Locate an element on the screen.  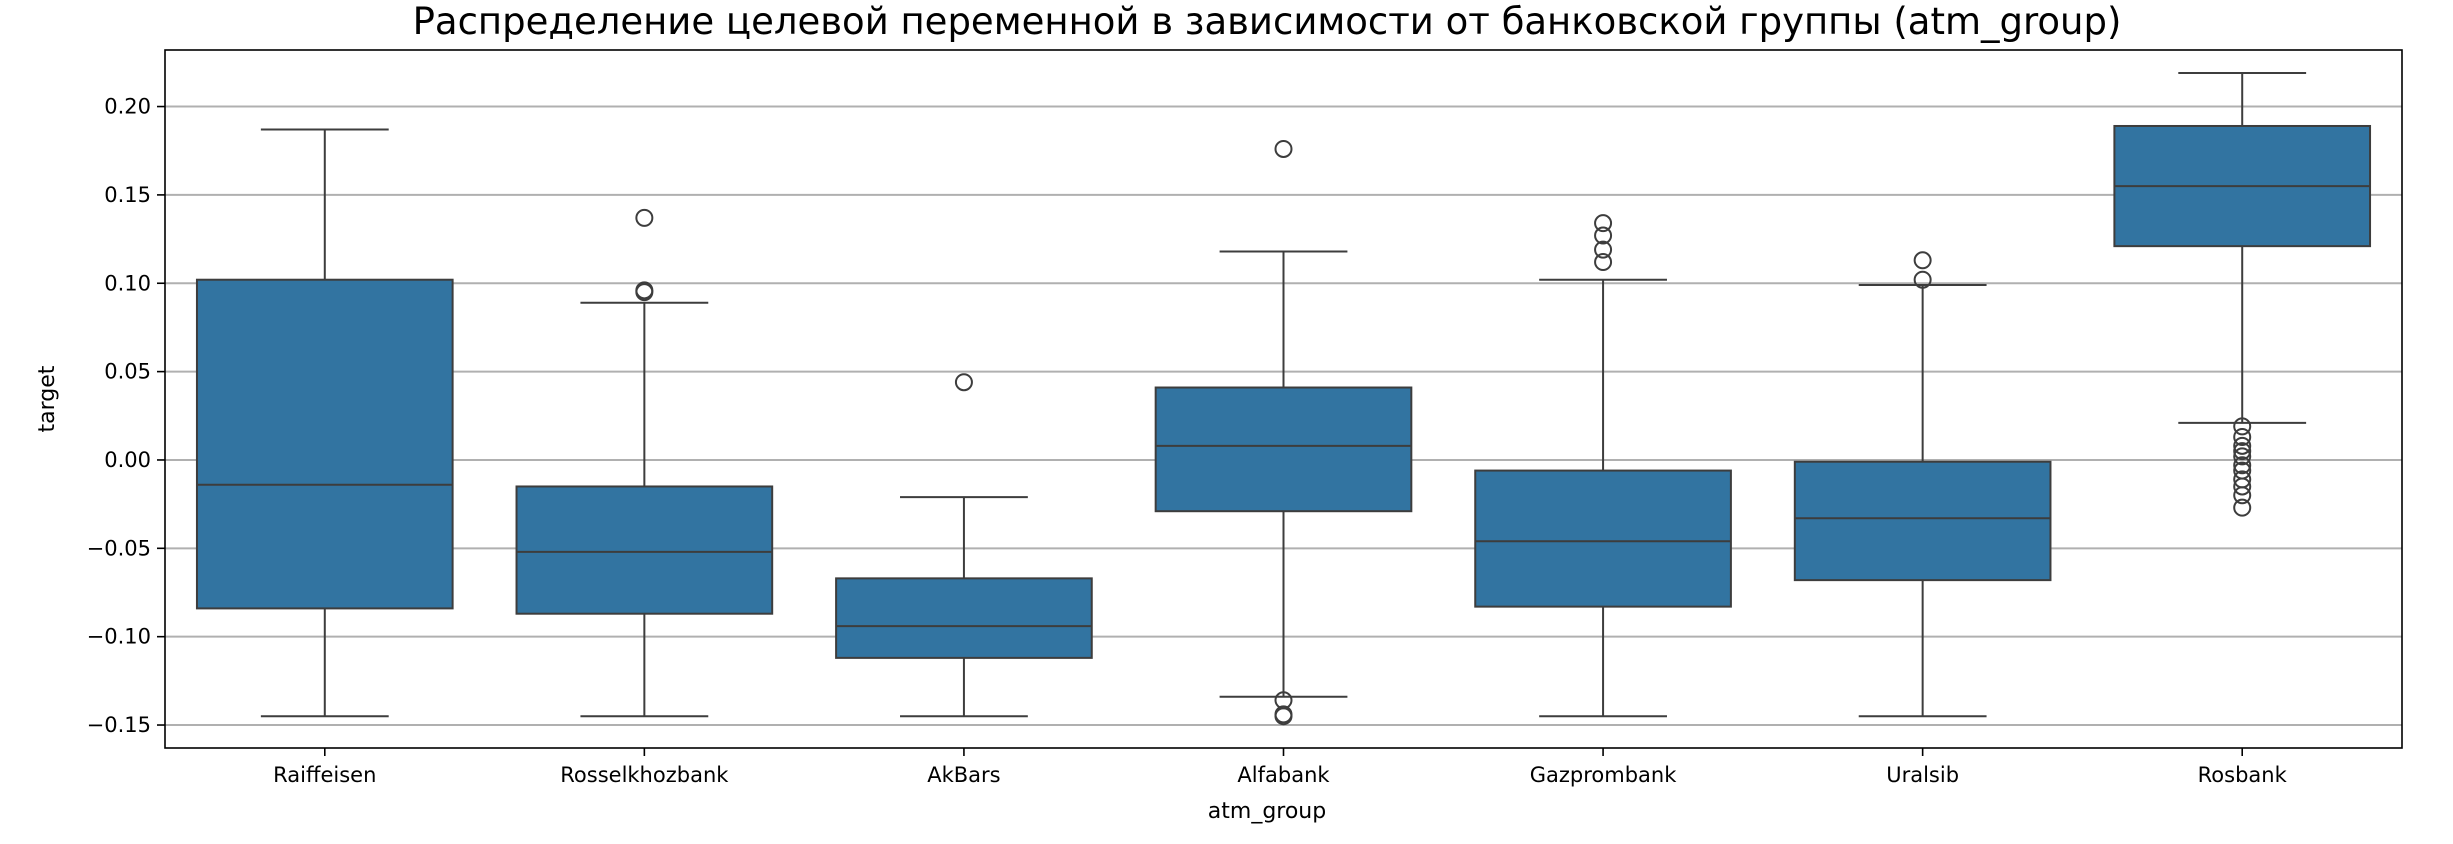
y-tick-label: 0.05 is located at coordinates (127, 372).